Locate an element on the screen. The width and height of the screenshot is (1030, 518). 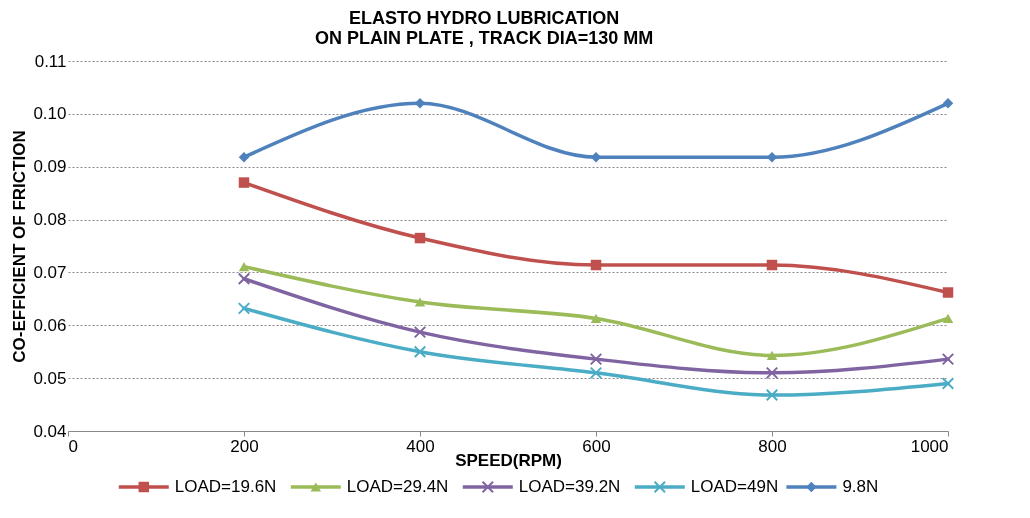
x-tick-label: 1000 is located at coordinates (929, 446).